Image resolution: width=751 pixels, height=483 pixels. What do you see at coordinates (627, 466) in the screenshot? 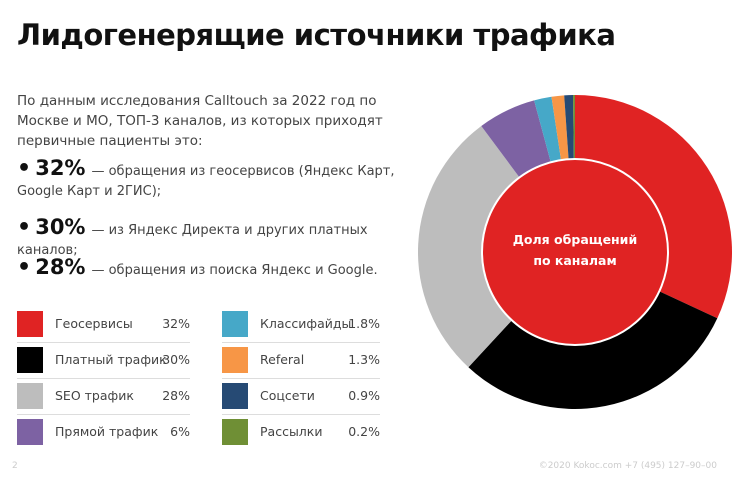
I see `footer-copyright: ©2020 Kokoc.com +7 (495) 127–90–00` at bounding box center [627, 466].